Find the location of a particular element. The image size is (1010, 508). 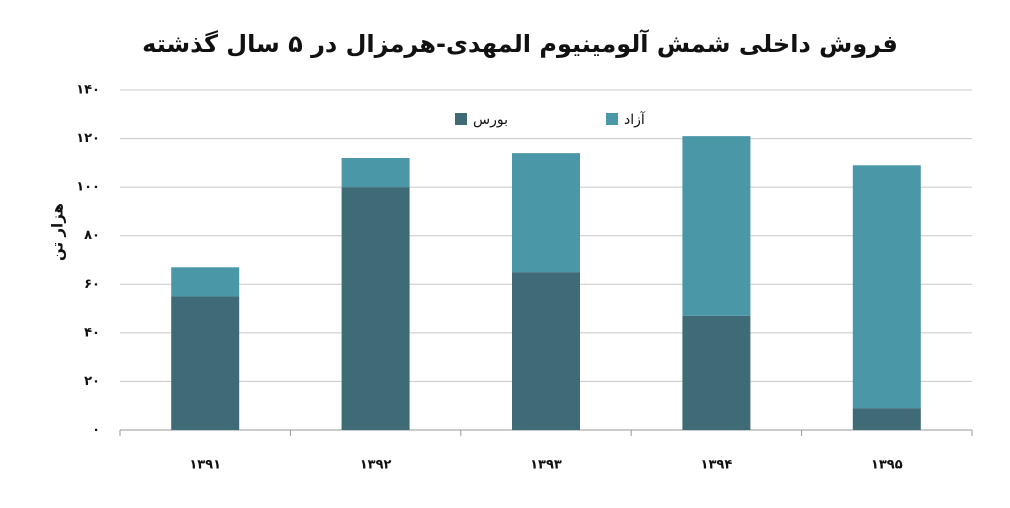

y-tick-label: ۸۰ is located at coordinates (92, 235).